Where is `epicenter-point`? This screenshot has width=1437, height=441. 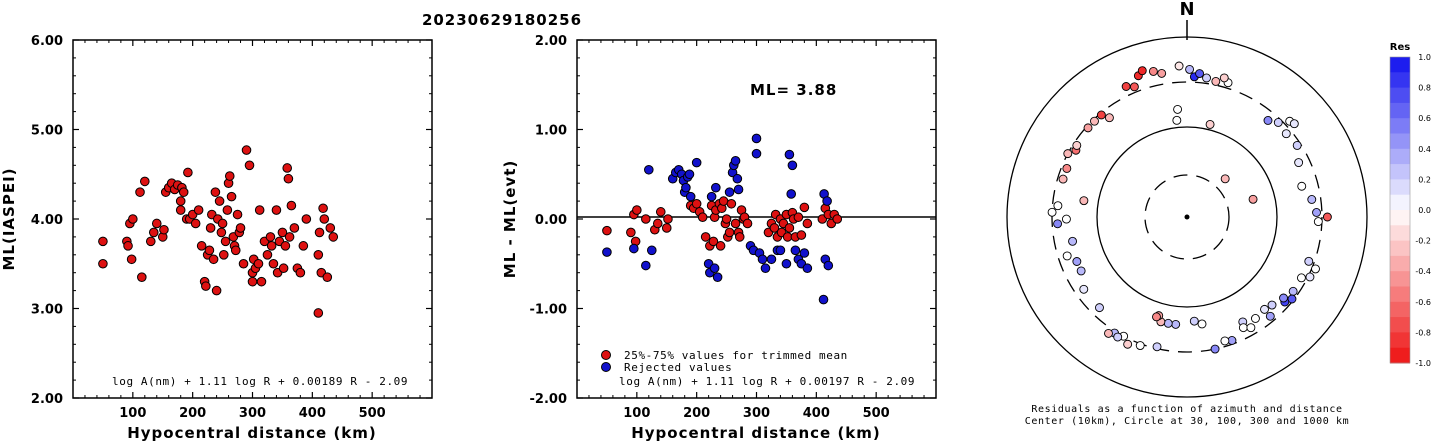 epicenter-point is located at coordinates (1187, 217).